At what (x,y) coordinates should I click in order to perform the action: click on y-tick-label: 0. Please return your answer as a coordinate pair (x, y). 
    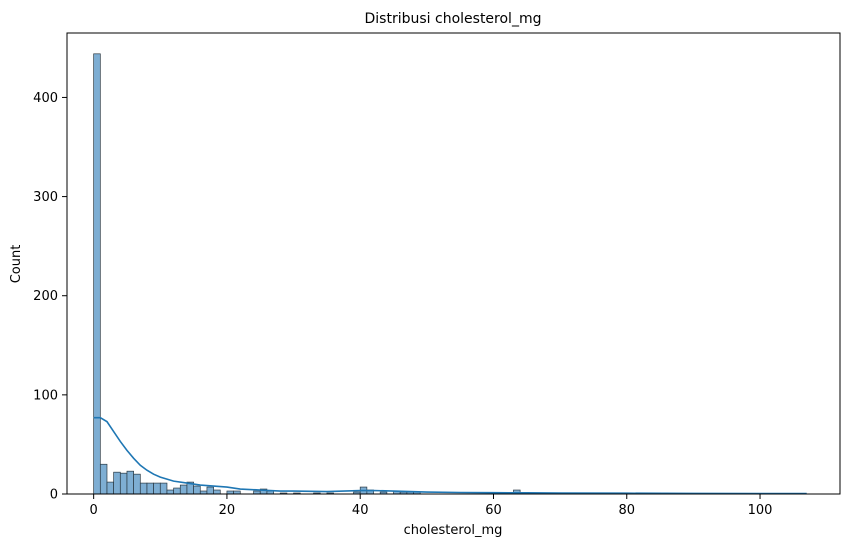
    Looking at the image, I should click on (54, 495).